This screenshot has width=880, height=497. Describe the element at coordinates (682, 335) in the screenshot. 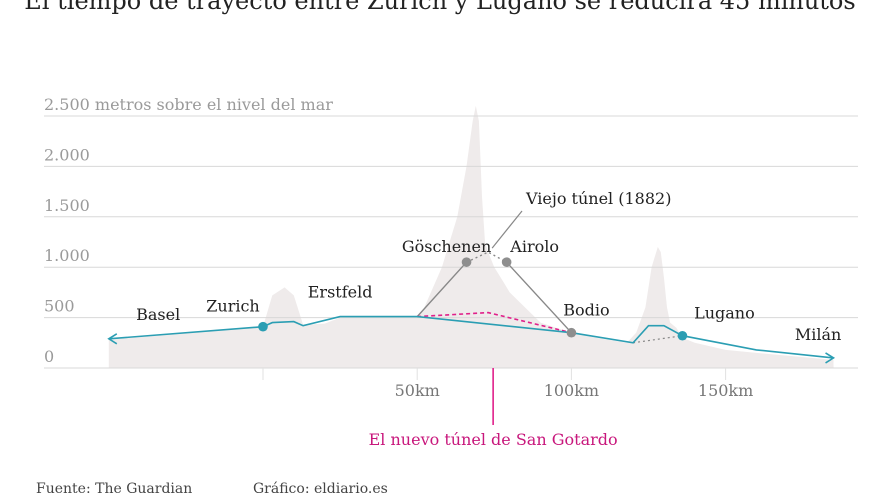

I see `station-marker-lugano` at that location.